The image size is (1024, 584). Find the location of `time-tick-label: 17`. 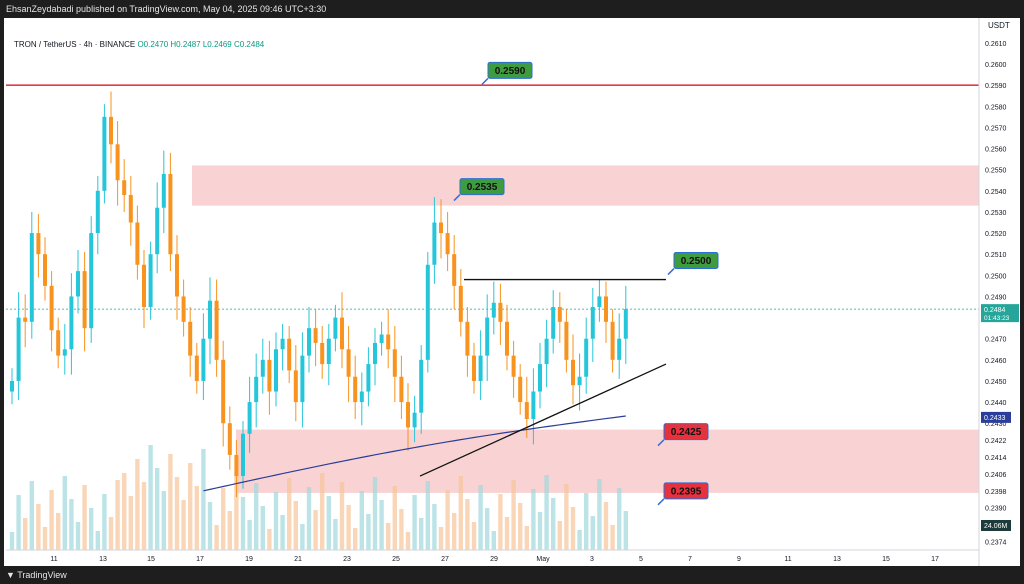

time-tick-label: 17 is located at coordinates (935, 559).